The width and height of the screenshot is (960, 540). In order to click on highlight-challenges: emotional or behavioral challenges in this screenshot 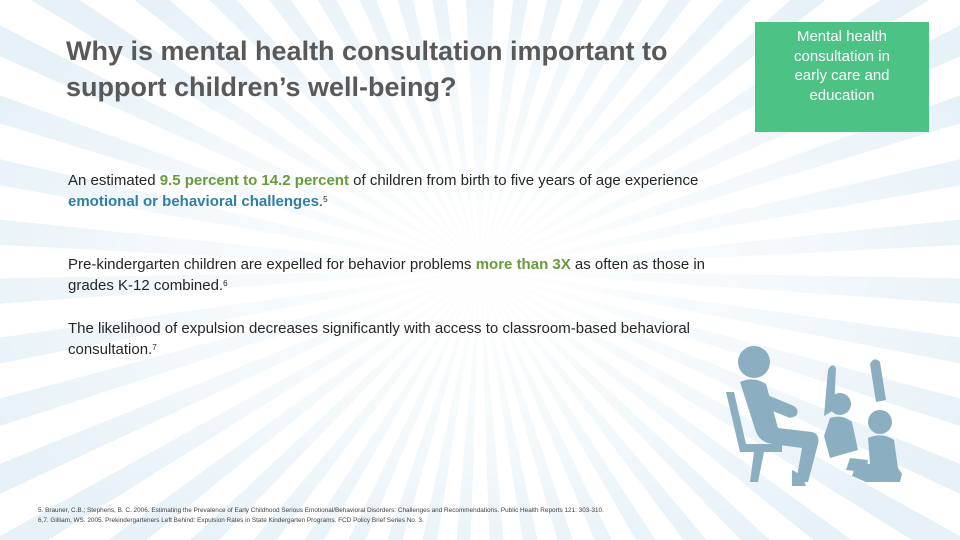, I will do `click(193, 201)`.